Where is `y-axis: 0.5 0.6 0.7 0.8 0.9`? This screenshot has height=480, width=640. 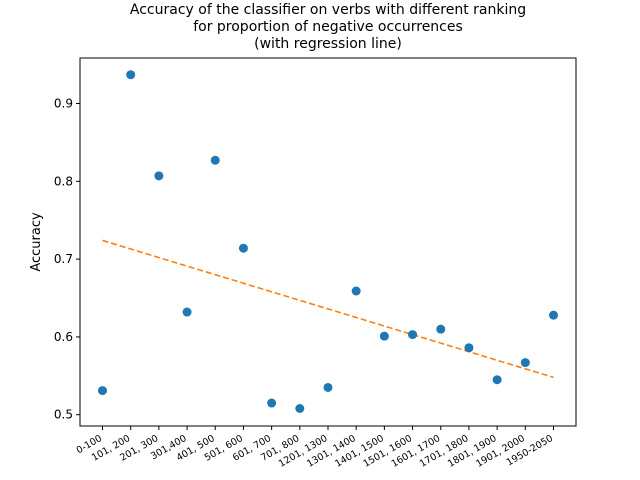
y-axis: 0.5 0.6 0.7 0.8 0.9 is located at coordinates (67, 259).